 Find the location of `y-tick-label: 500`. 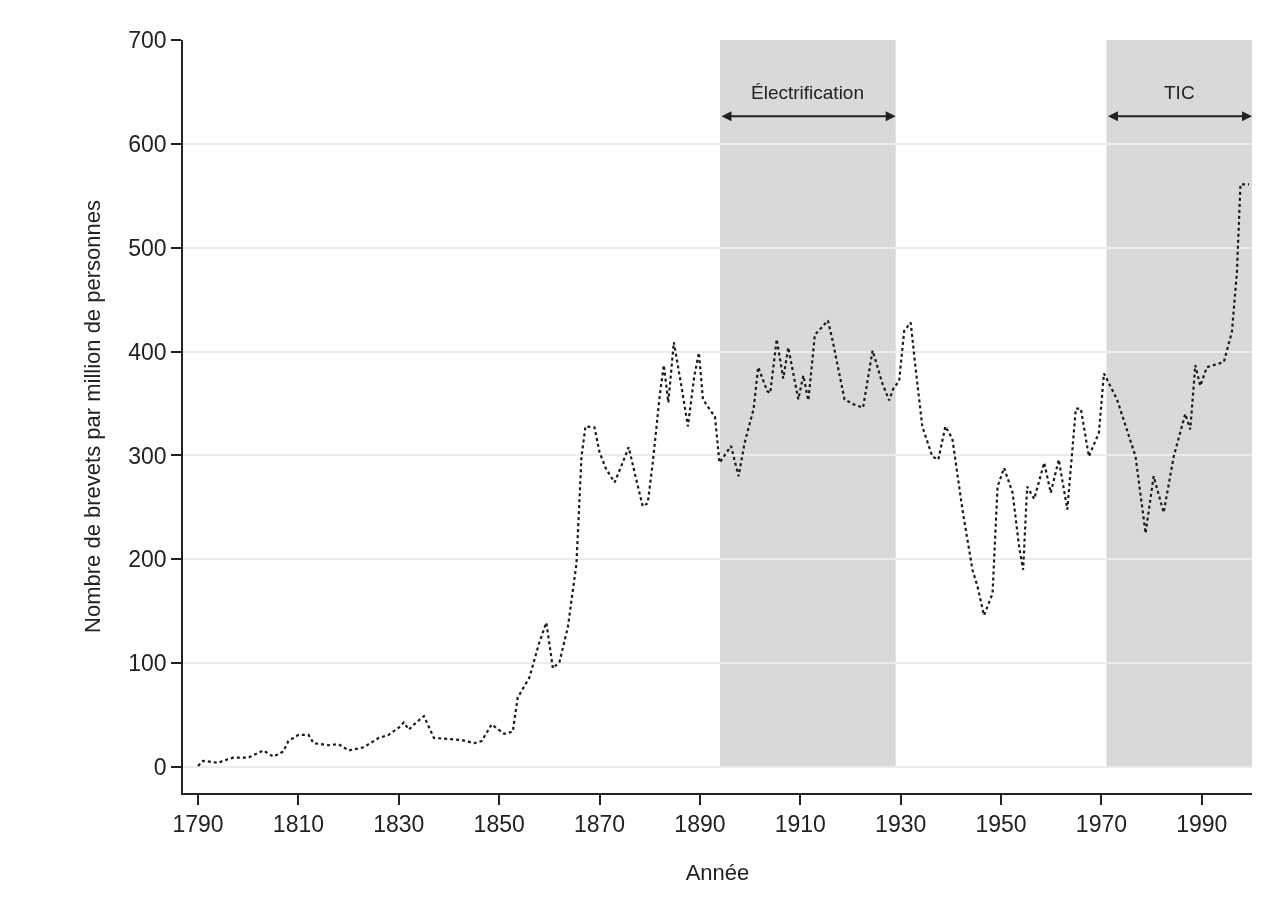

y-tick-label: 500 is located at coordinates (147, 247).